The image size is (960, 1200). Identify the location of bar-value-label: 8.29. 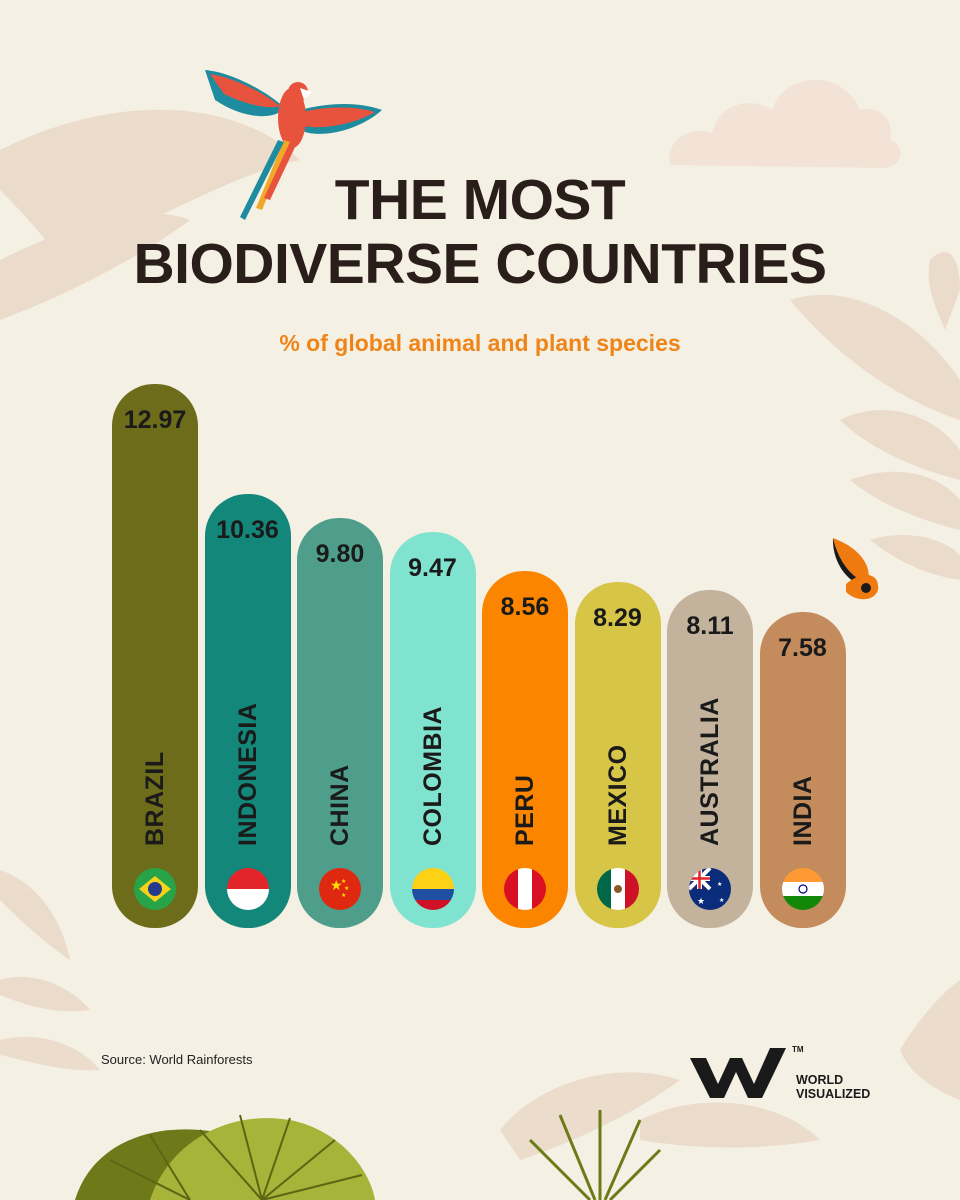
(617, 617).